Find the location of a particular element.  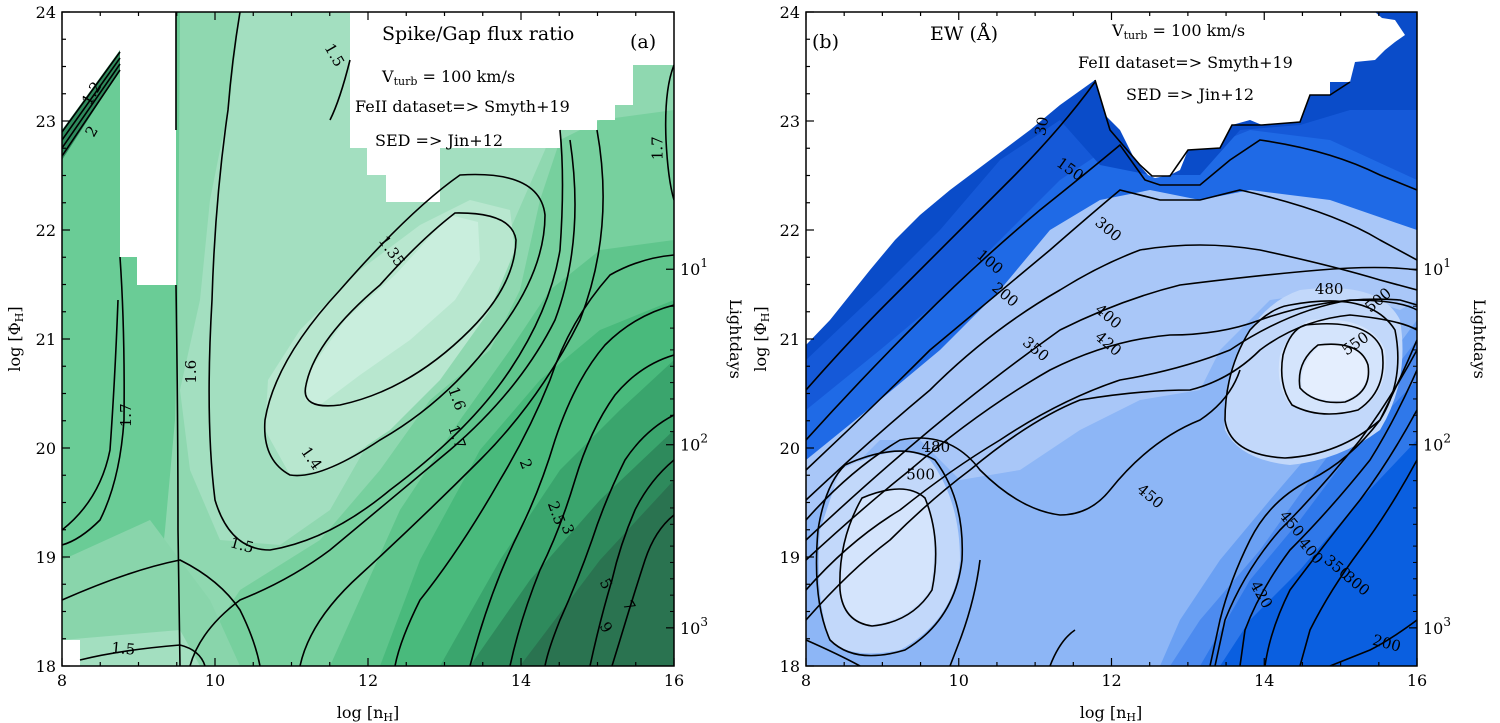

contour-a-1.6-upper is located at coordinates (90, 415).